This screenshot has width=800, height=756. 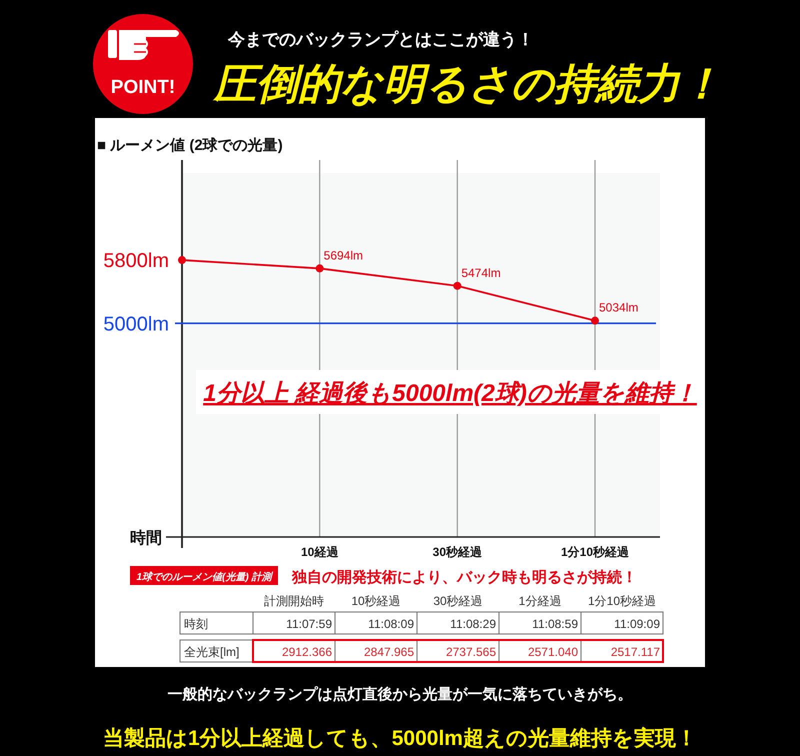 I want to click on category-label: 10秒経過, so click(x=376, y=601).